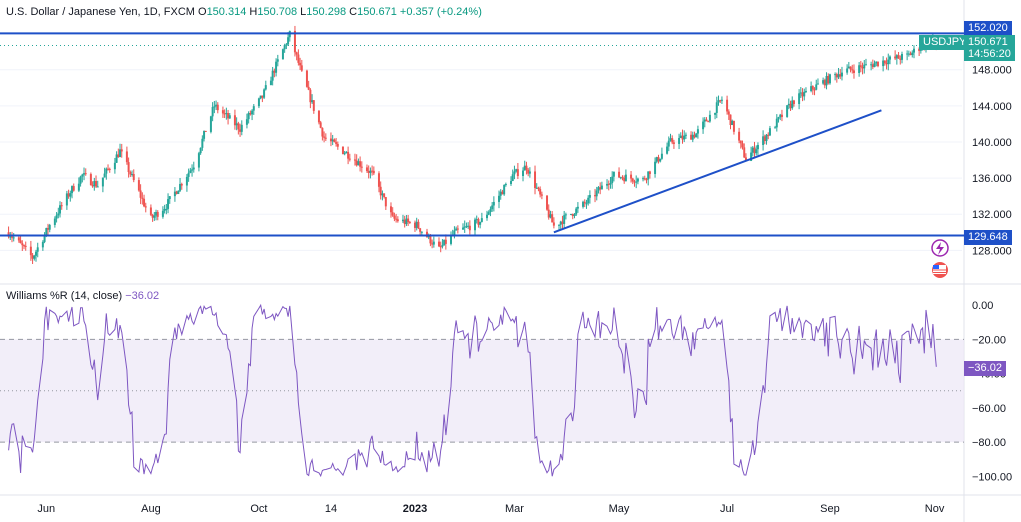 This screenshot has width=1021, height=522. What do you see at coordinates (940, 270) in the screenshot?
I see `flag-icon` at bounding box center [940, 270].